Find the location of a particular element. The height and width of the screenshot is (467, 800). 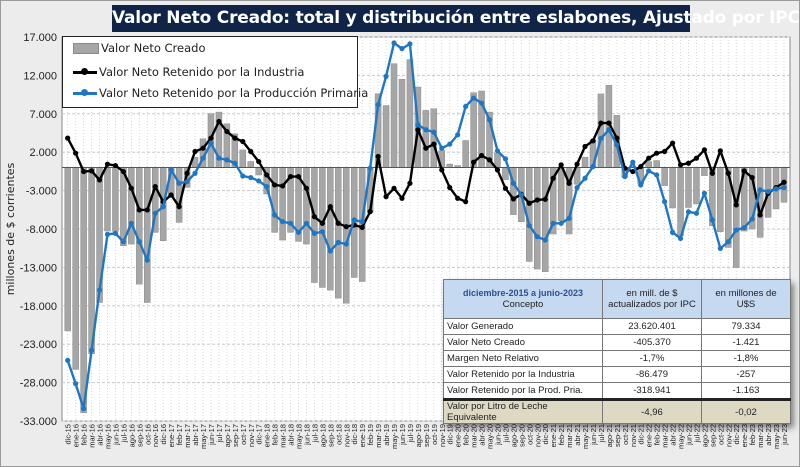

x-tick-label: jun-22 is located at coordinates (688, 435).